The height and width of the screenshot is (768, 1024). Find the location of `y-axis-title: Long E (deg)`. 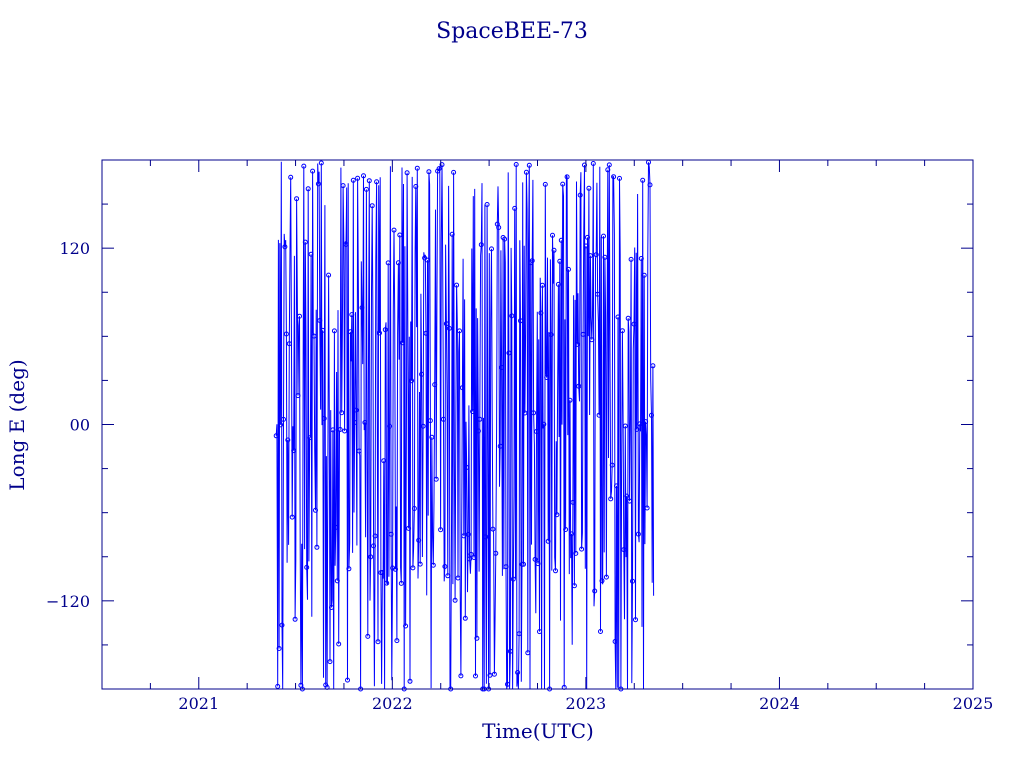

y-axis-title: Long E (deg) is located at coordinates (17, 424).